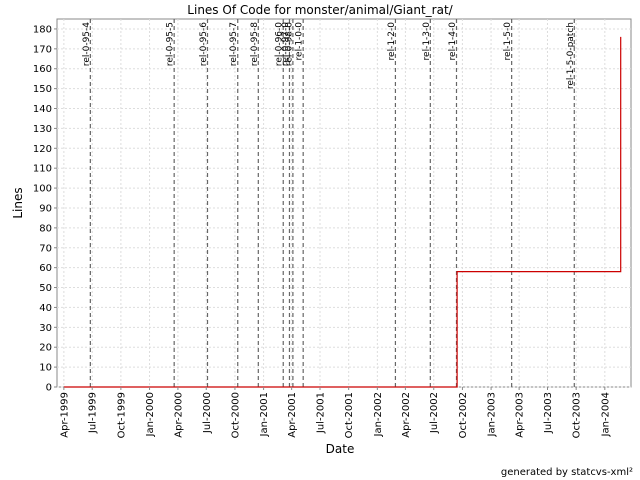 This screenshot has width=640, height=480. What do you see at coordinates (87, 44) in the screenshot?
I see `release-marker-label: rel-0-95-4` at bounding box center [87, 44].